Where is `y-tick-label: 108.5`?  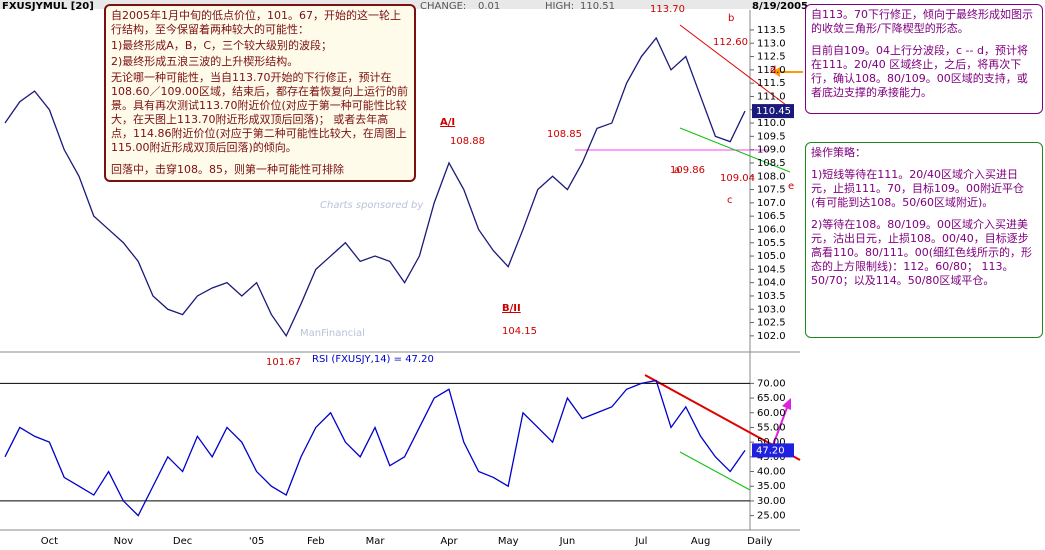 y-tick-label: 108.5 is located at coordinates (771, 163).